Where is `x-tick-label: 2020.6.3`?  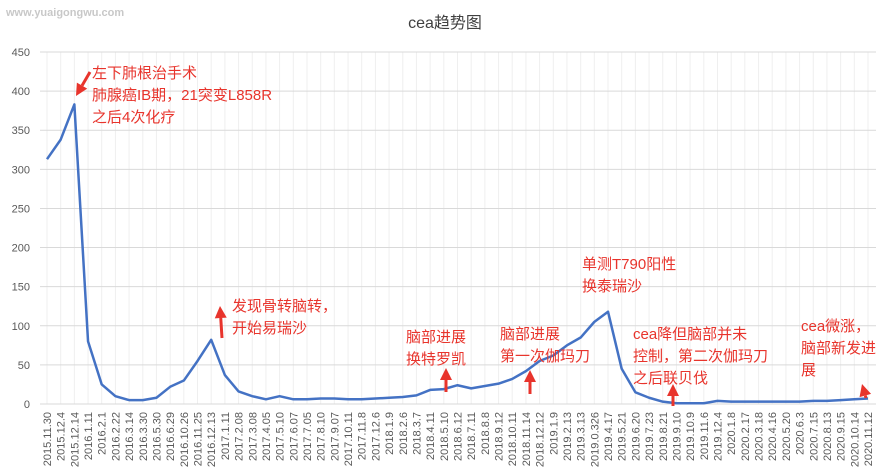
x-tick-label: 2020.6.3 is located at coordinates (801, 433).